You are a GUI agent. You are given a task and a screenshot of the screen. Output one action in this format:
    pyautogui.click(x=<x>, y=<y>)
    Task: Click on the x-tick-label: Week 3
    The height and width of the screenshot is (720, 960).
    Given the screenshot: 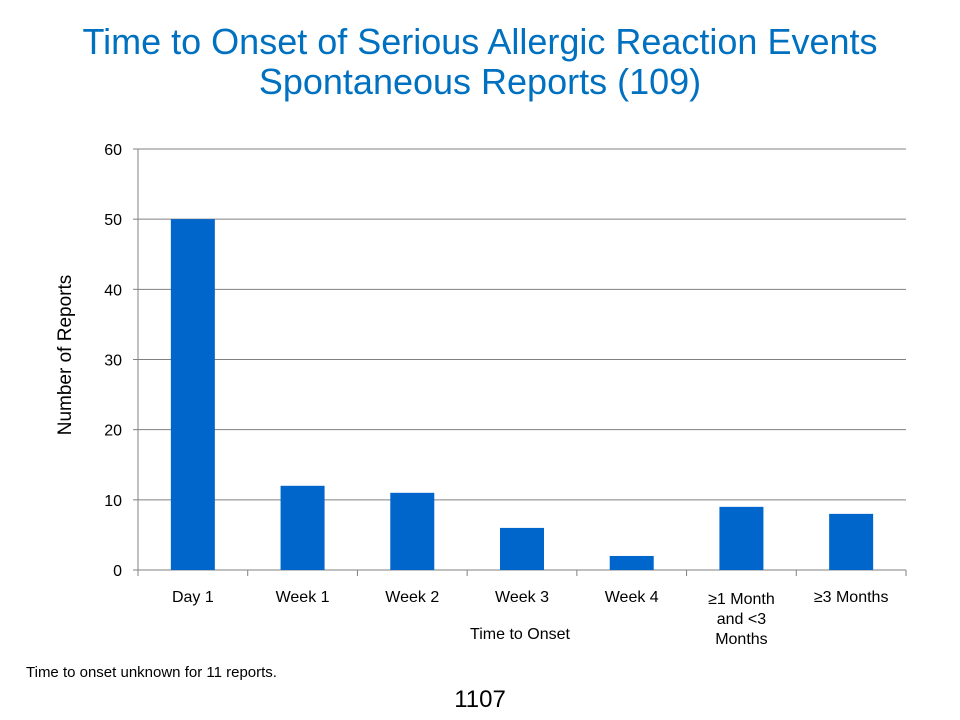 What is the action you would take?
    pyautogui.click(x=522, y=597)
    